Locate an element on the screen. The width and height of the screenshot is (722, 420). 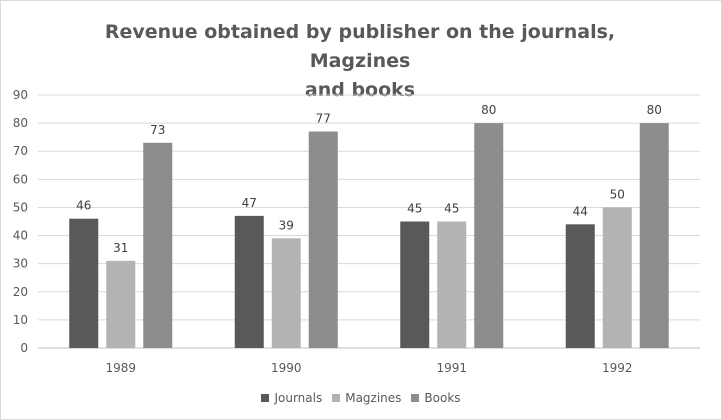
legend-item-books: Books is located at coordinates (436, 398).